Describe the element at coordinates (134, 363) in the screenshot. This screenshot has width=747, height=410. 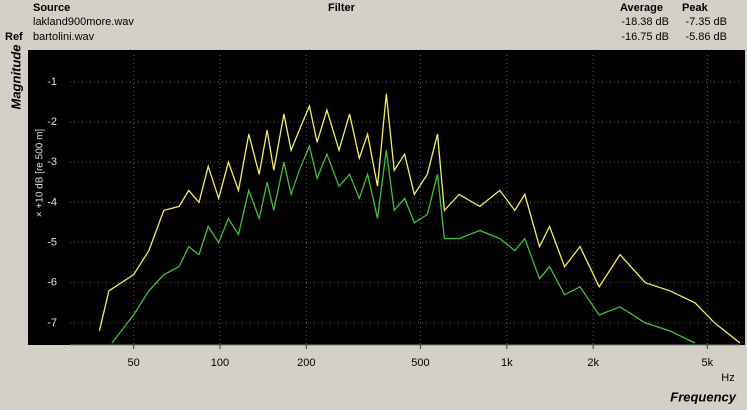
I see `x-tick-label: 50` at that location.